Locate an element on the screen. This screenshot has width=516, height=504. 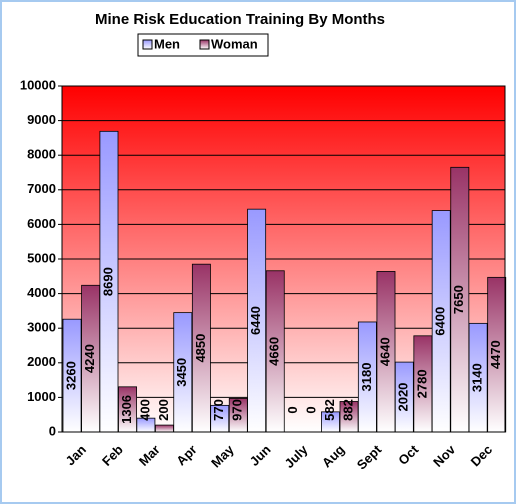
value-label: 4640 is located at coordinates (384, 351).